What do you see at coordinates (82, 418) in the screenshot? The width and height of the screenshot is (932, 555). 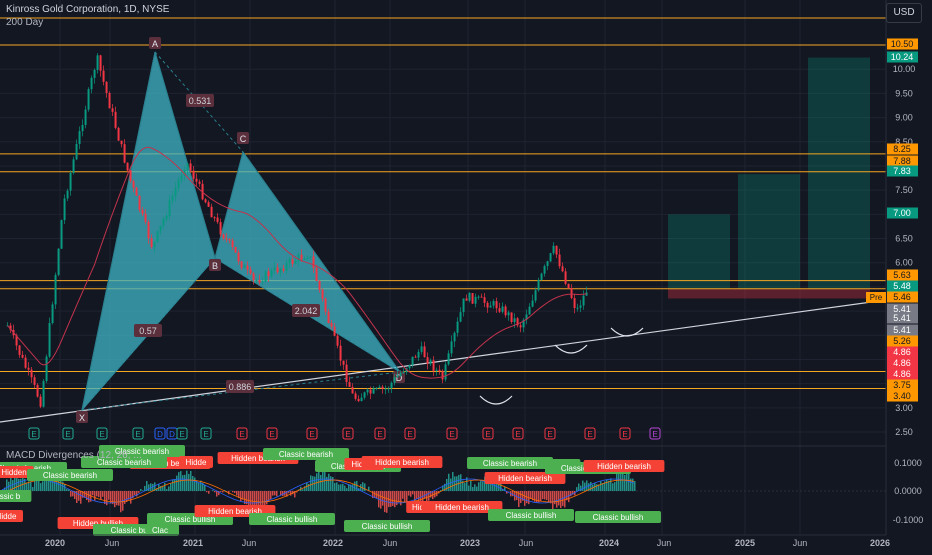 I see `pattern-point-x: X` at bounding box center [82, 418].